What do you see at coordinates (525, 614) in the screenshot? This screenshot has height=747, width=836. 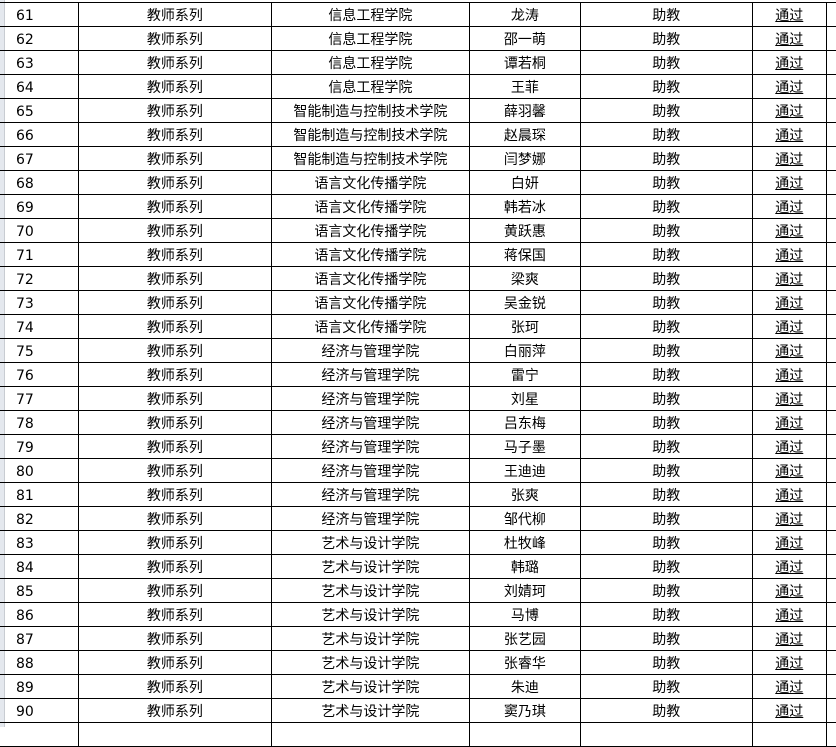 I see `name-cell: 马博` at bounding box center [525, 614].